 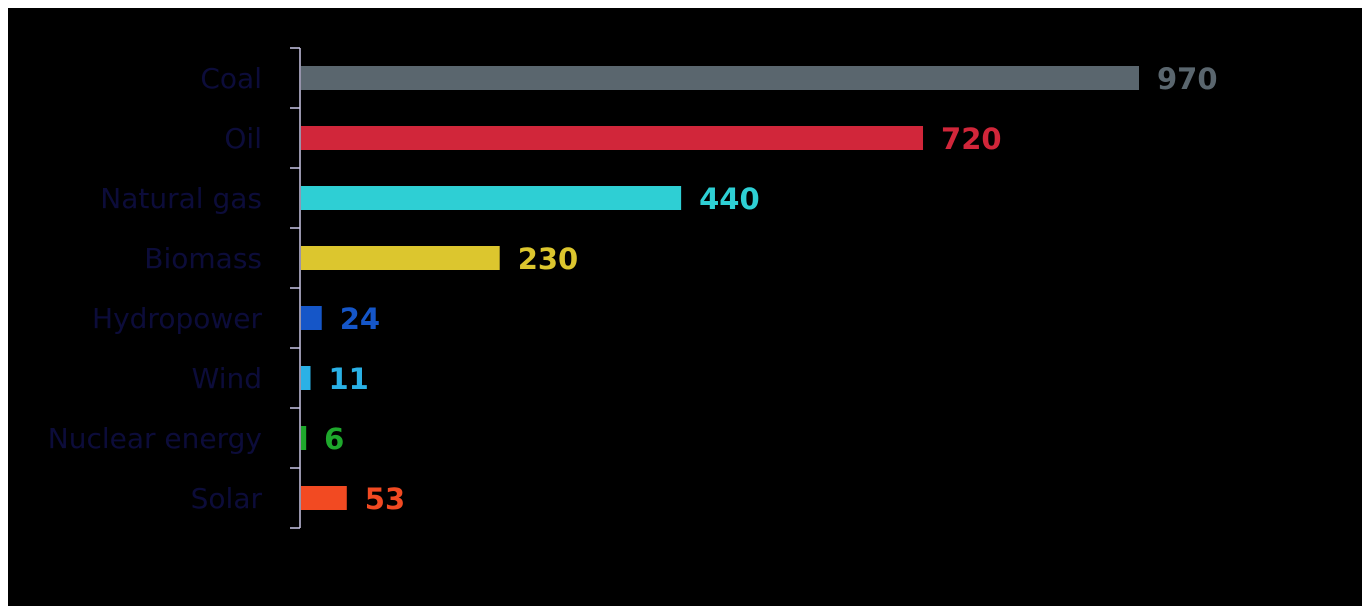 What do you see at coordinates (306, 378) in the screenshot?
I see `bar-wind` at bounding box center [306, 378].